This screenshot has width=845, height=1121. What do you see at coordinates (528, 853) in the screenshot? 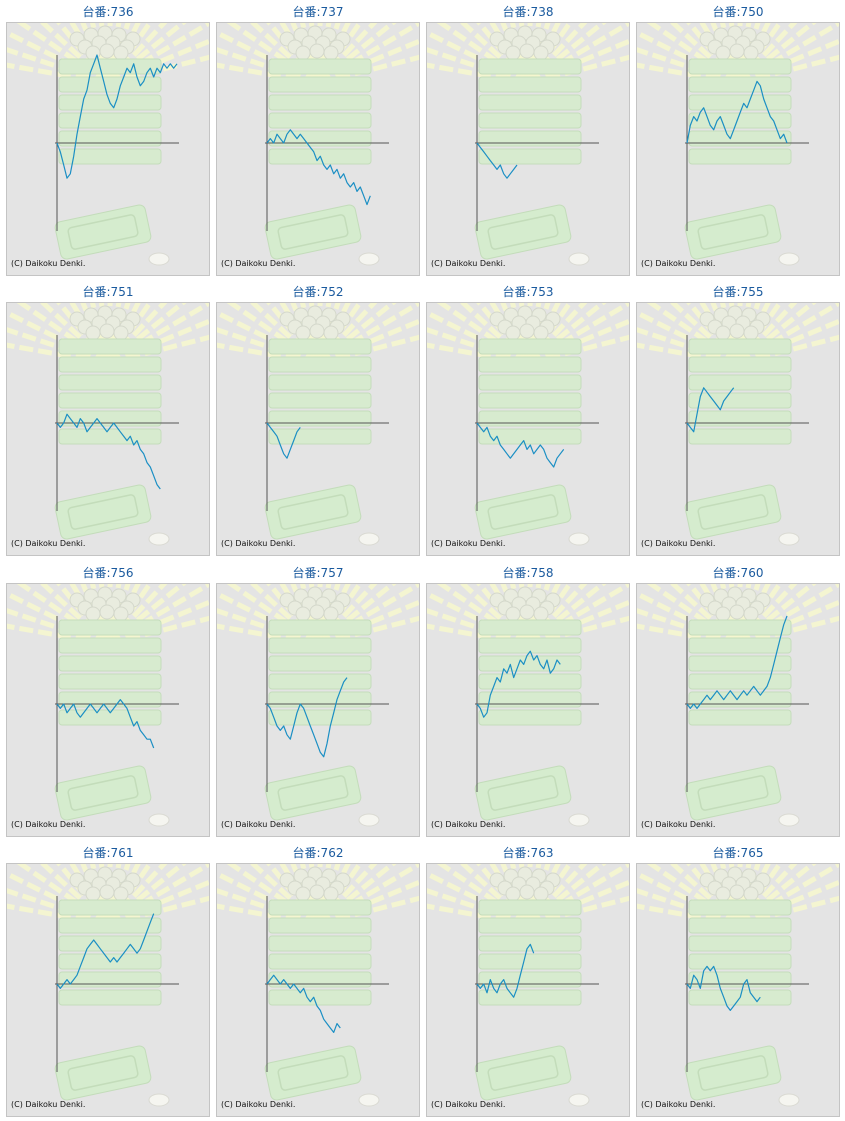
I see `machine-number-title: 台番:763` at bounding box center [528, 853].